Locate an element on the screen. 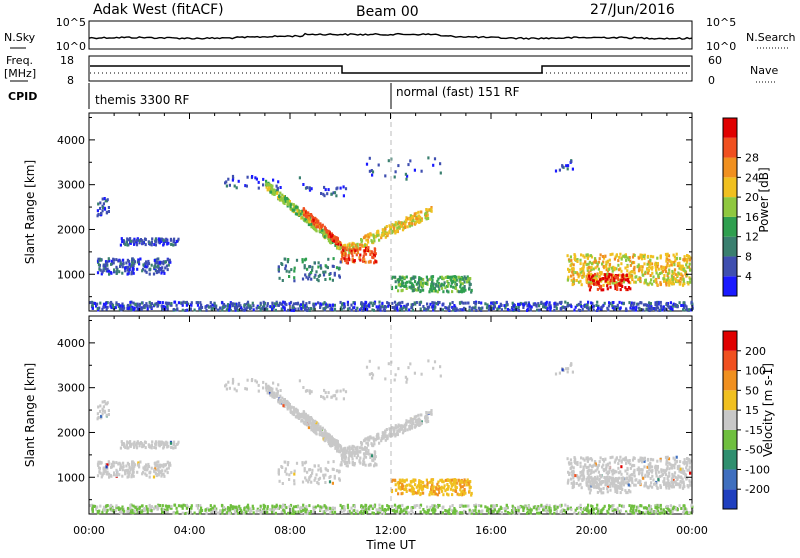 This screenshot has width=800, height=558. power-colorbar-segment is located at coordinates (730, 286).